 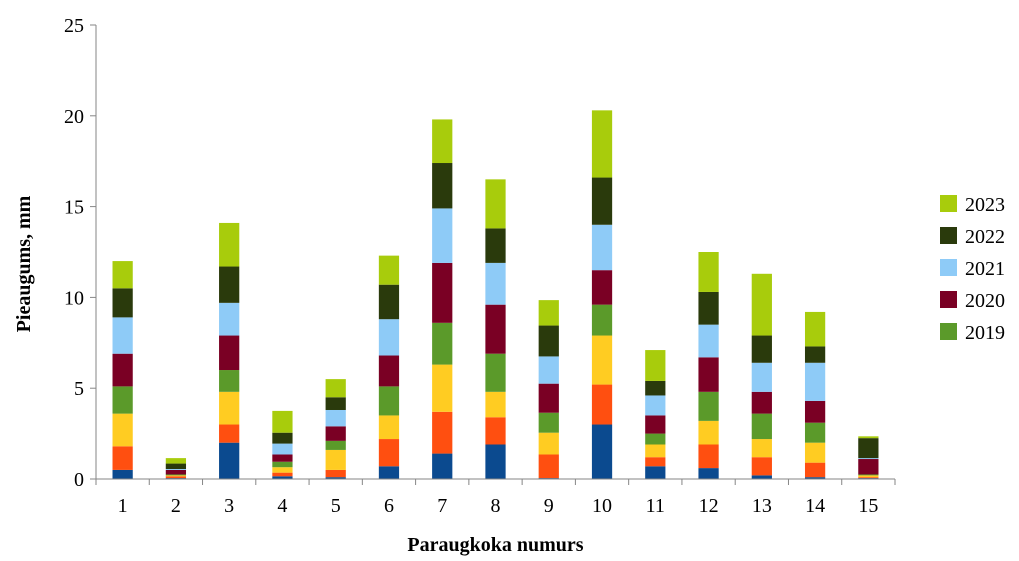 What do you see at coordinates (74, 298) in the screenshot?
I see `y-tick-label: 10` at bounding box center [74, 298].